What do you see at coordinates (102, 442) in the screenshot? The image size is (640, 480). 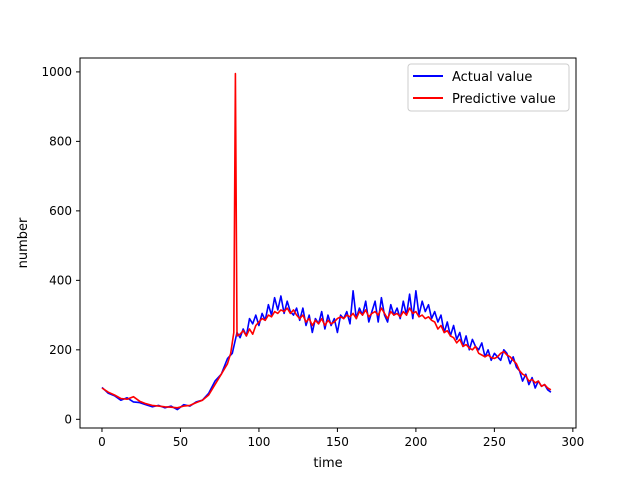 I see `x-tick-label: 0` at bounding box center [102, 442].